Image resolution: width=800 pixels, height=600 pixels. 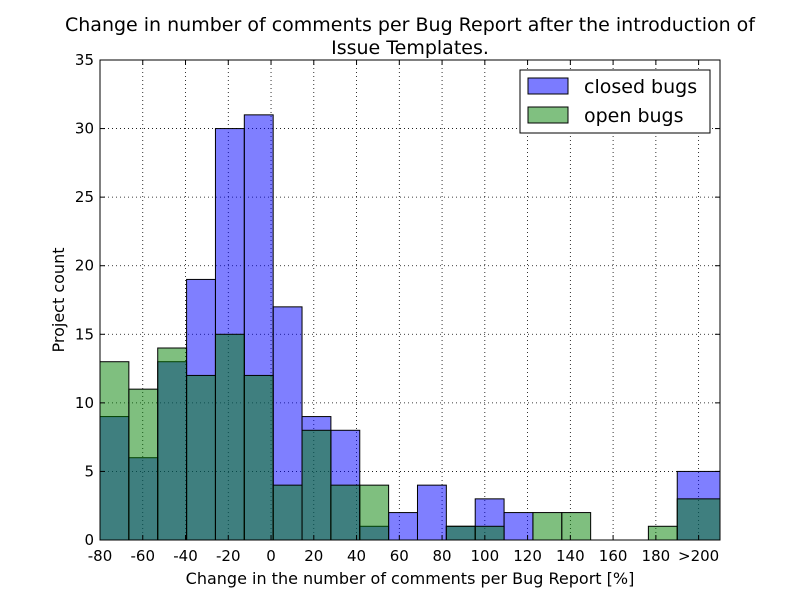 I want to click on y-tick-label: 10, so click(x=84, y=403).